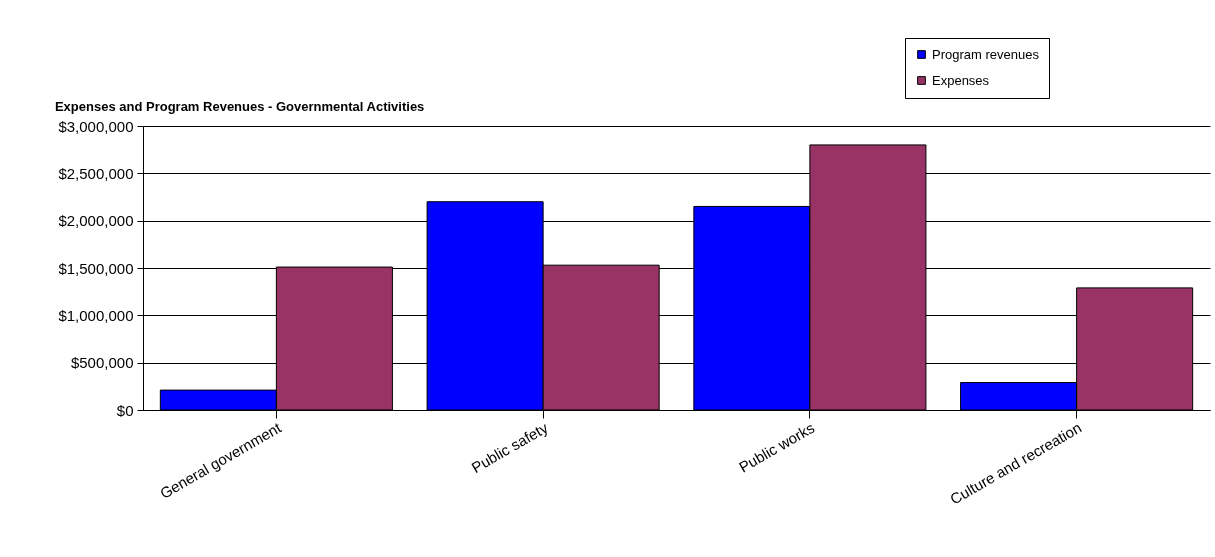  I want to click on y-tick-label: $1,000,000, so click(96, 315).